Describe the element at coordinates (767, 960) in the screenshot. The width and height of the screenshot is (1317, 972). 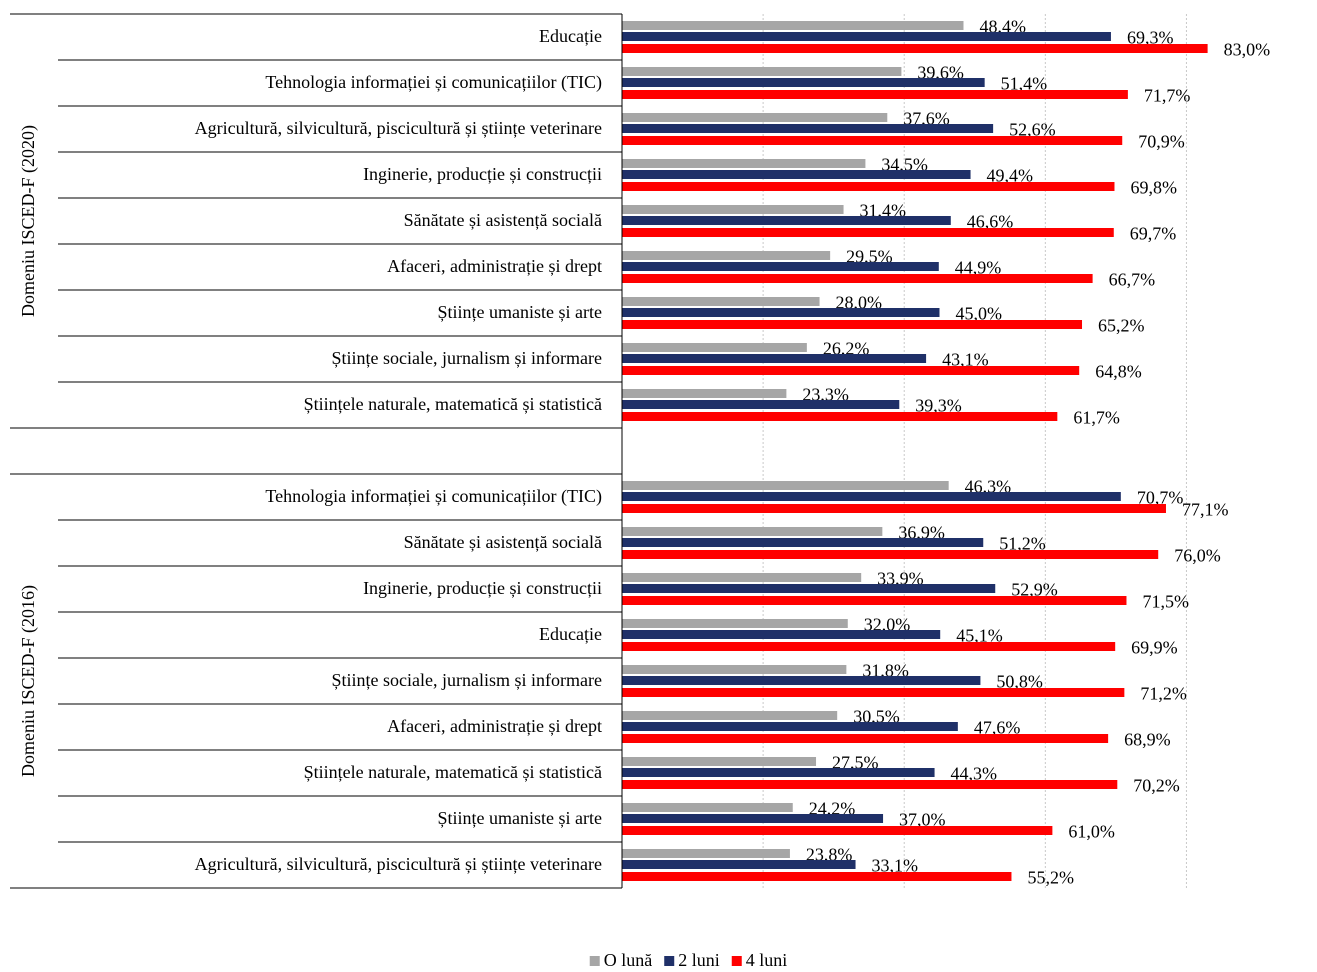
I see `legend-label: 4 luni` at that location.